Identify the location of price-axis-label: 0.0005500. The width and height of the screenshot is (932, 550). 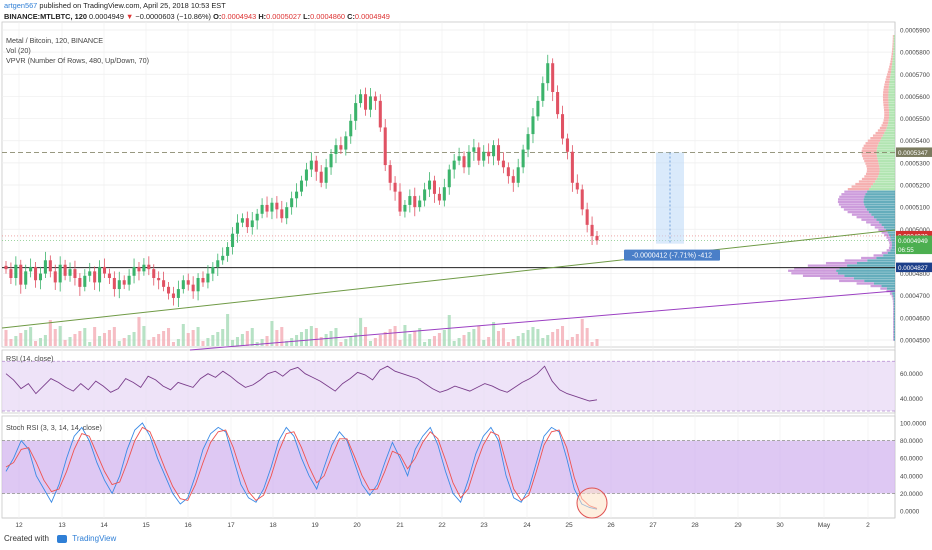
(915, 119).